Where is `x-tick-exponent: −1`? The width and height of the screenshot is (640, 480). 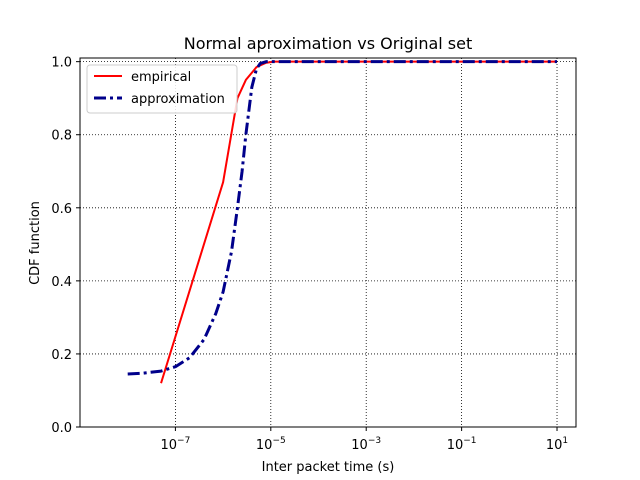
x-tick-exponent: −1 is located at coordinates (469, 441).